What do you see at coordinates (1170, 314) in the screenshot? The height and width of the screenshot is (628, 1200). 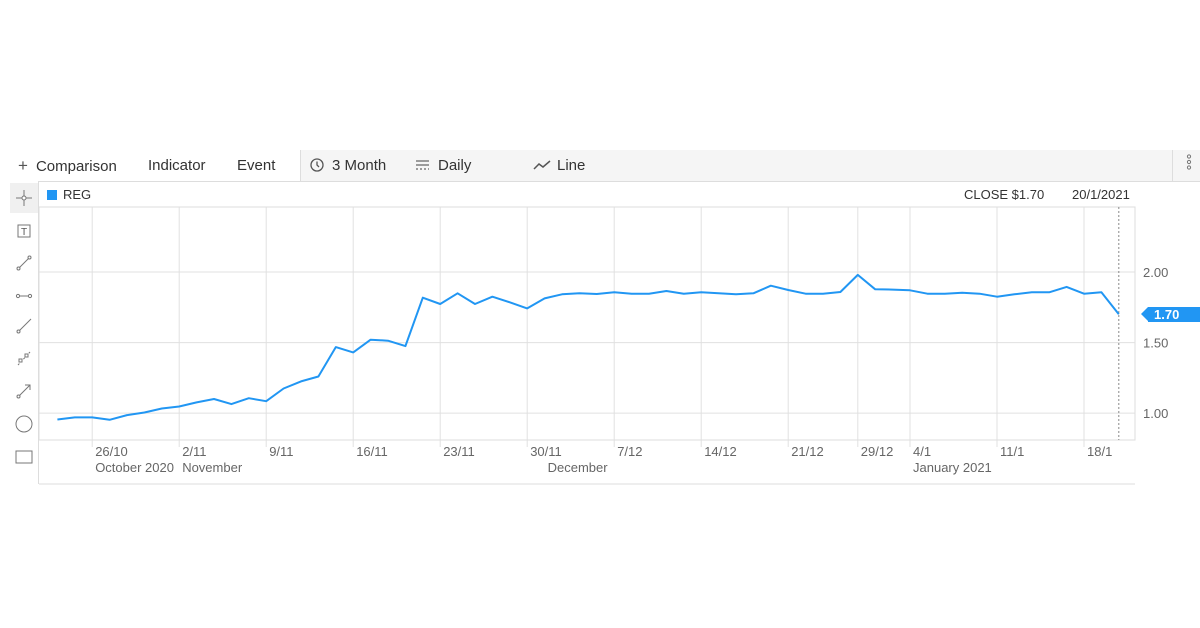 I see `last-price-tag: 1.70` at bounding box center [1170, 314].